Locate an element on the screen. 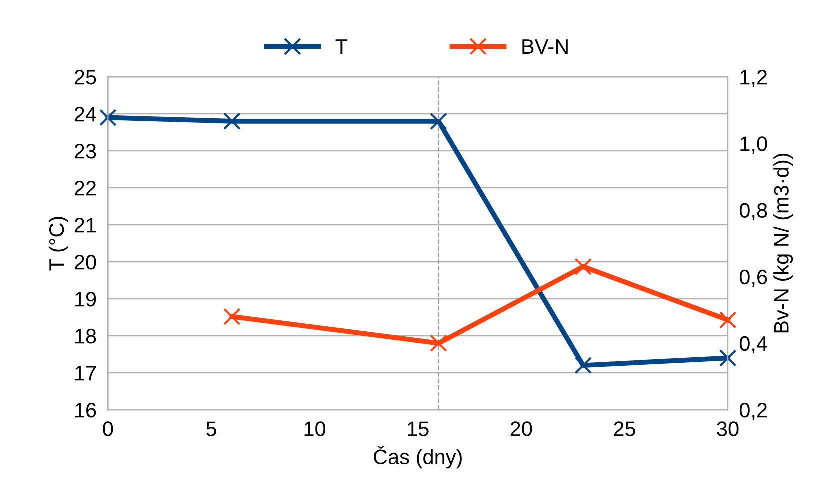  legend-label: BV-N is located at coordinates (545, 47).